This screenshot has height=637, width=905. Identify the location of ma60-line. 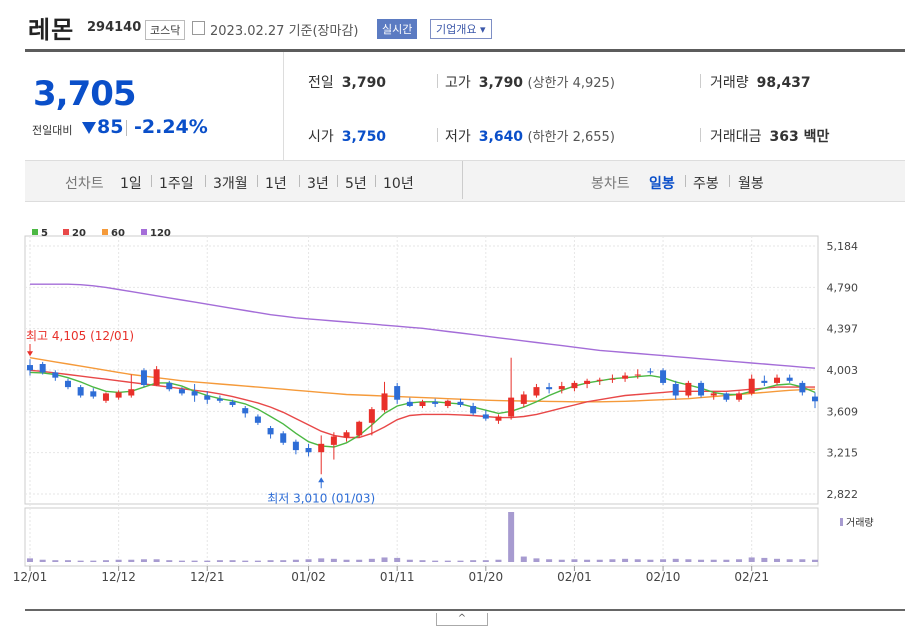
(422, 380).